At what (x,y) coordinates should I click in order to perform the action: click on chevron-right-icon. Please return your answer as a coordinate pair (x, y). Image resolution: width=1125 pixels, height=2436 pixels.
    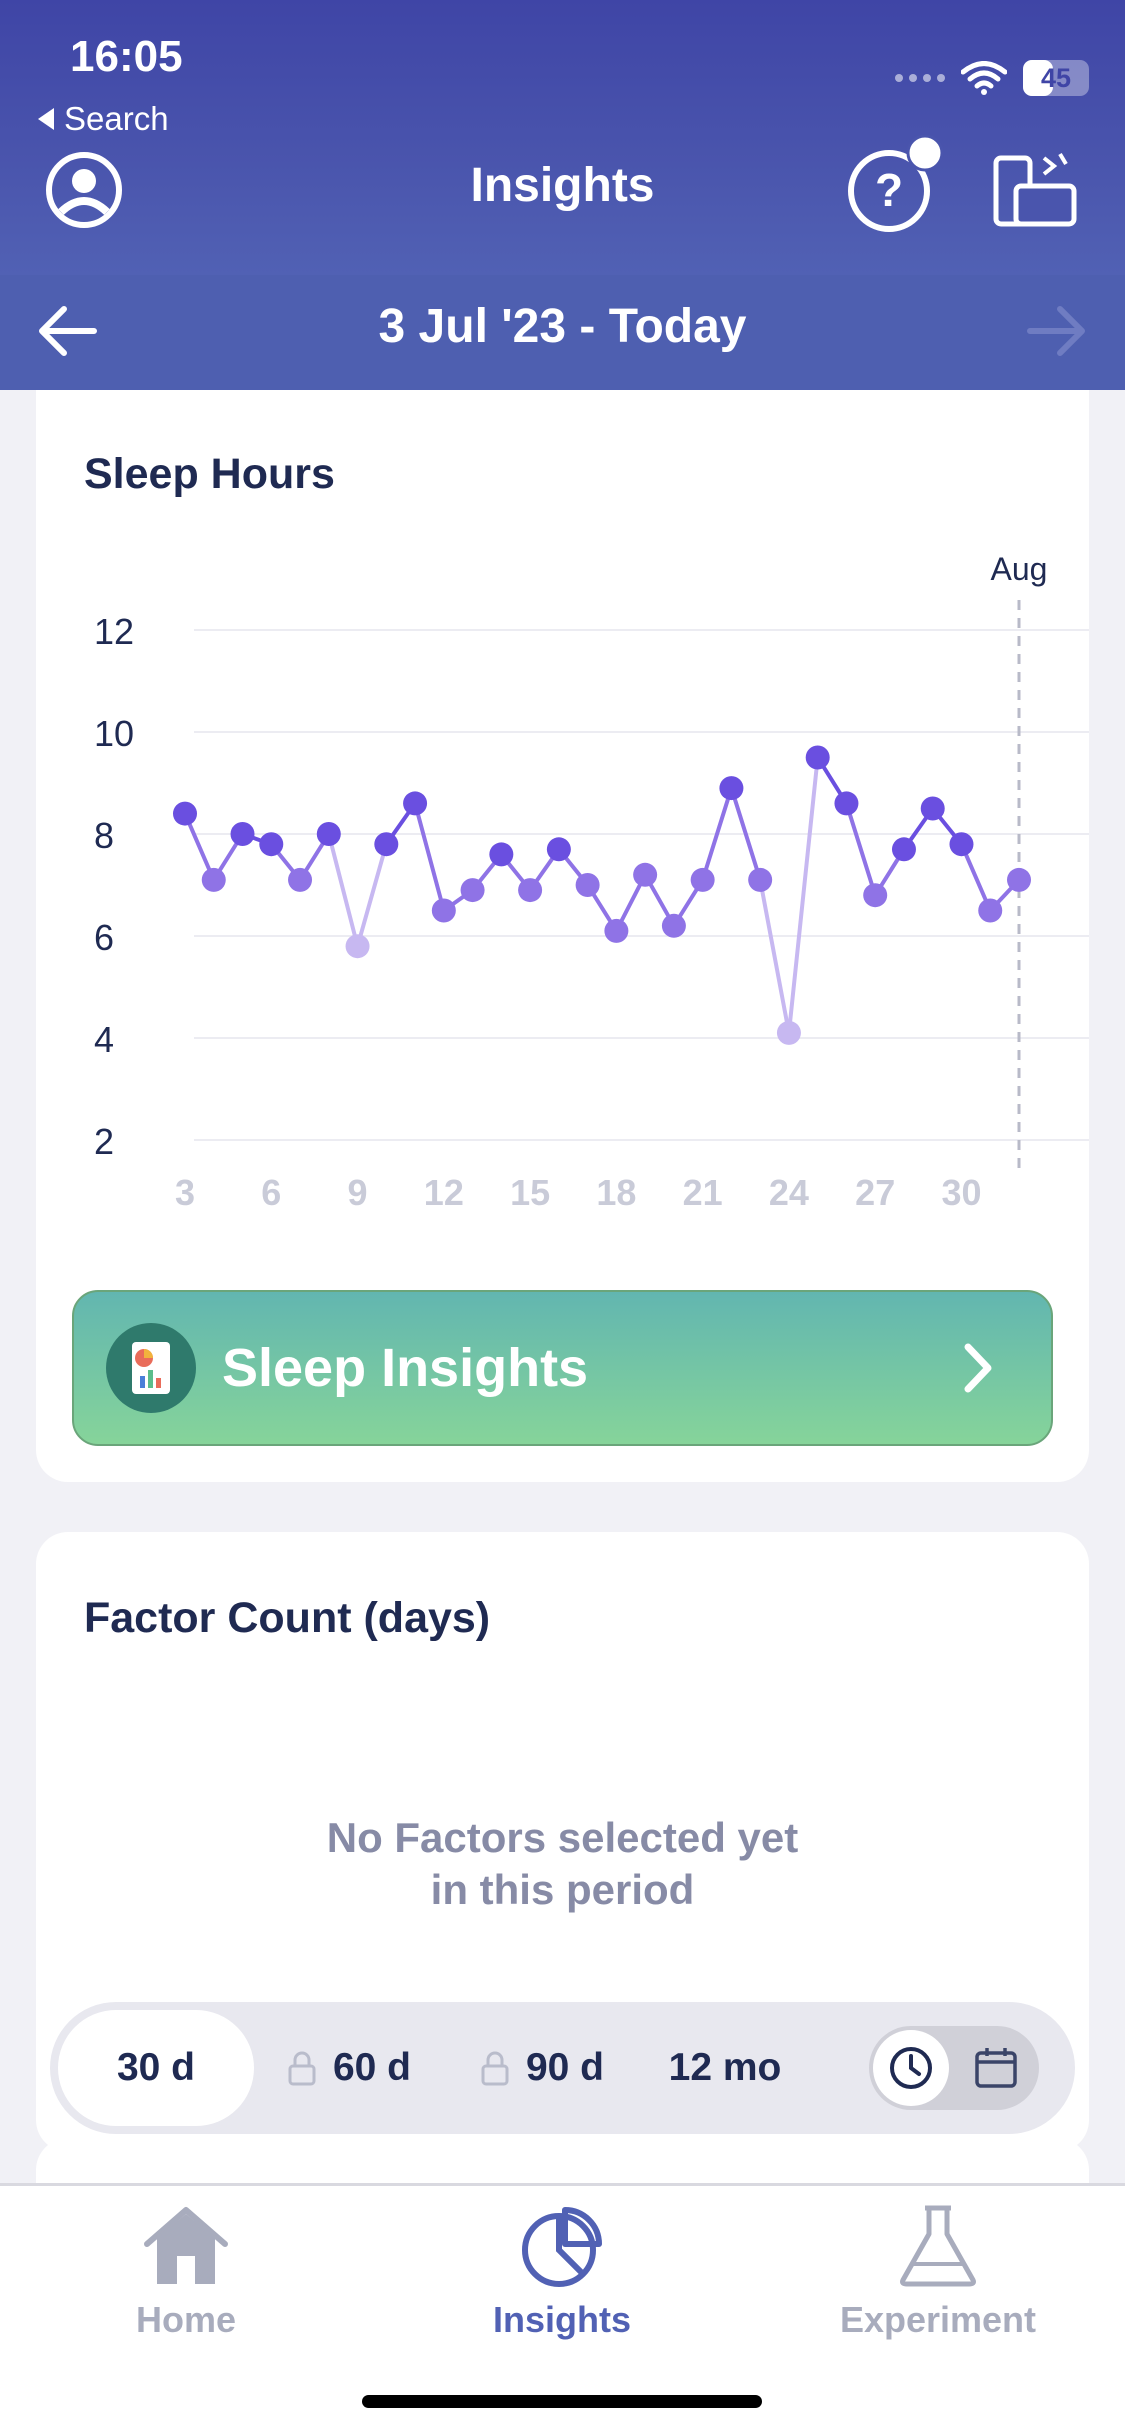
    Looking at the image, I should click on (978, 1368).